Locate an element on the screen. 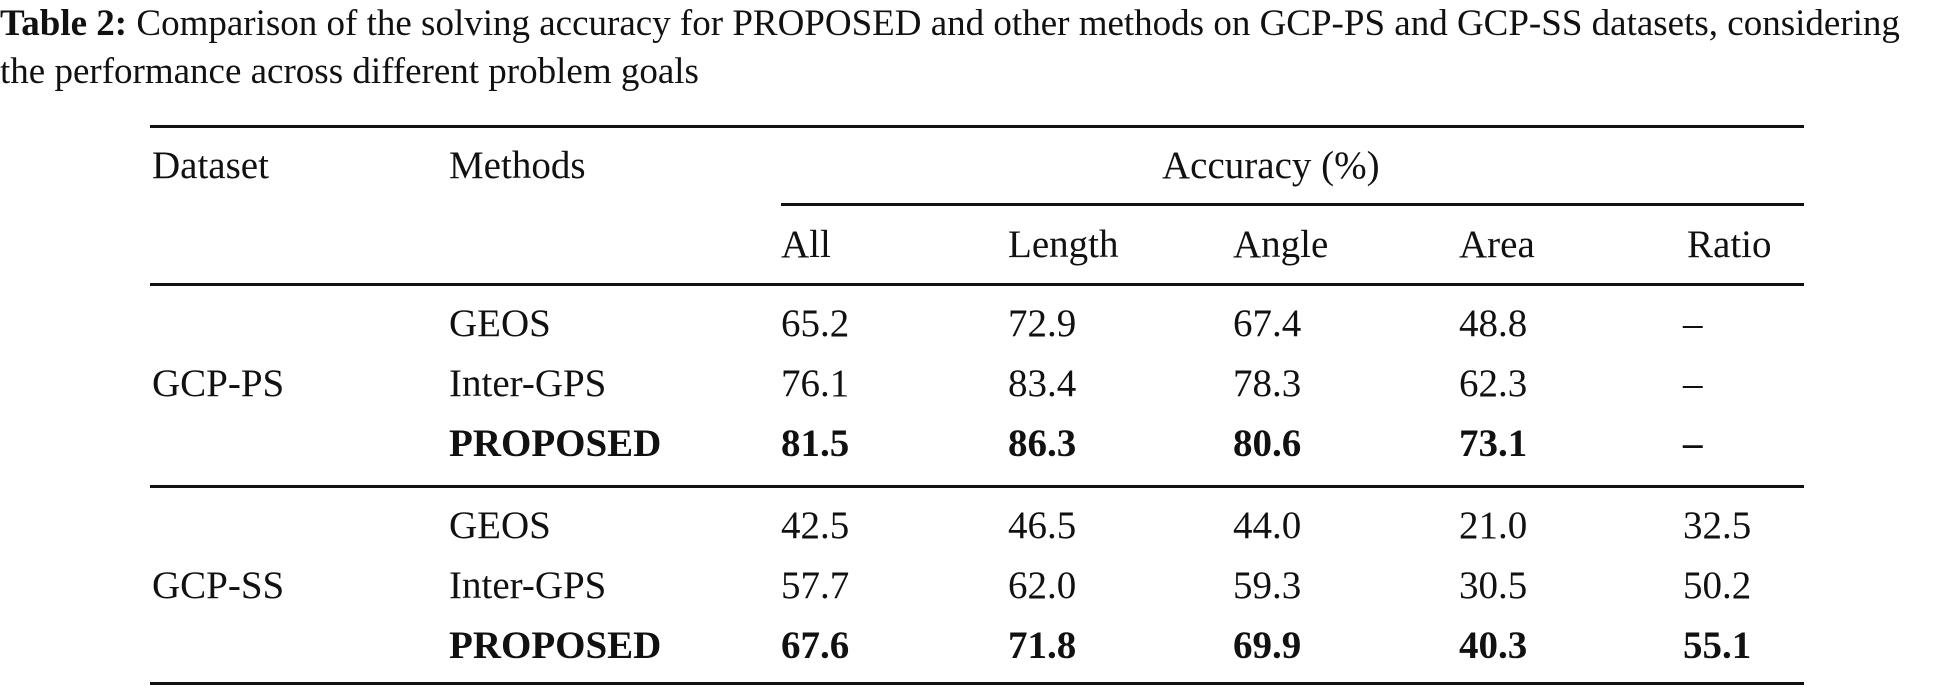  accuracy-cell: 78.3 is located at coordinates (1267, 383).